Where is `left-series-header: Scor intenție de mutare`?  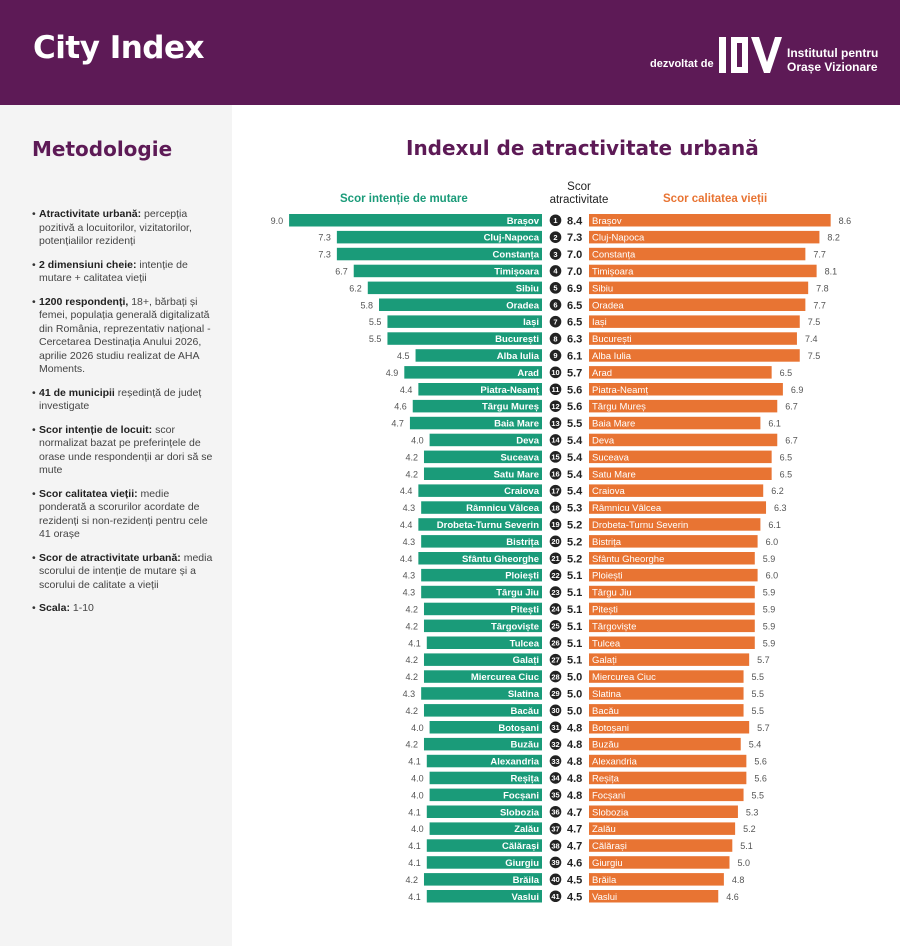 left-series-header: Scor intenție de mutare is located at coordinates (404, 199).